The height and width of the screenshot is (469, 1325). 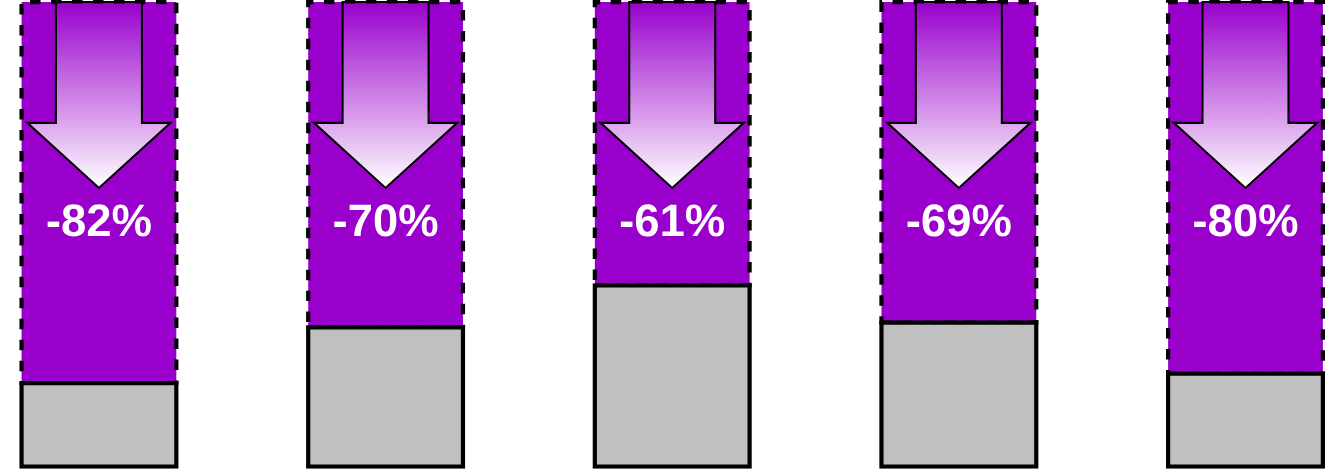 I want to click on annotation: -69%, so click(x=959, y=220).